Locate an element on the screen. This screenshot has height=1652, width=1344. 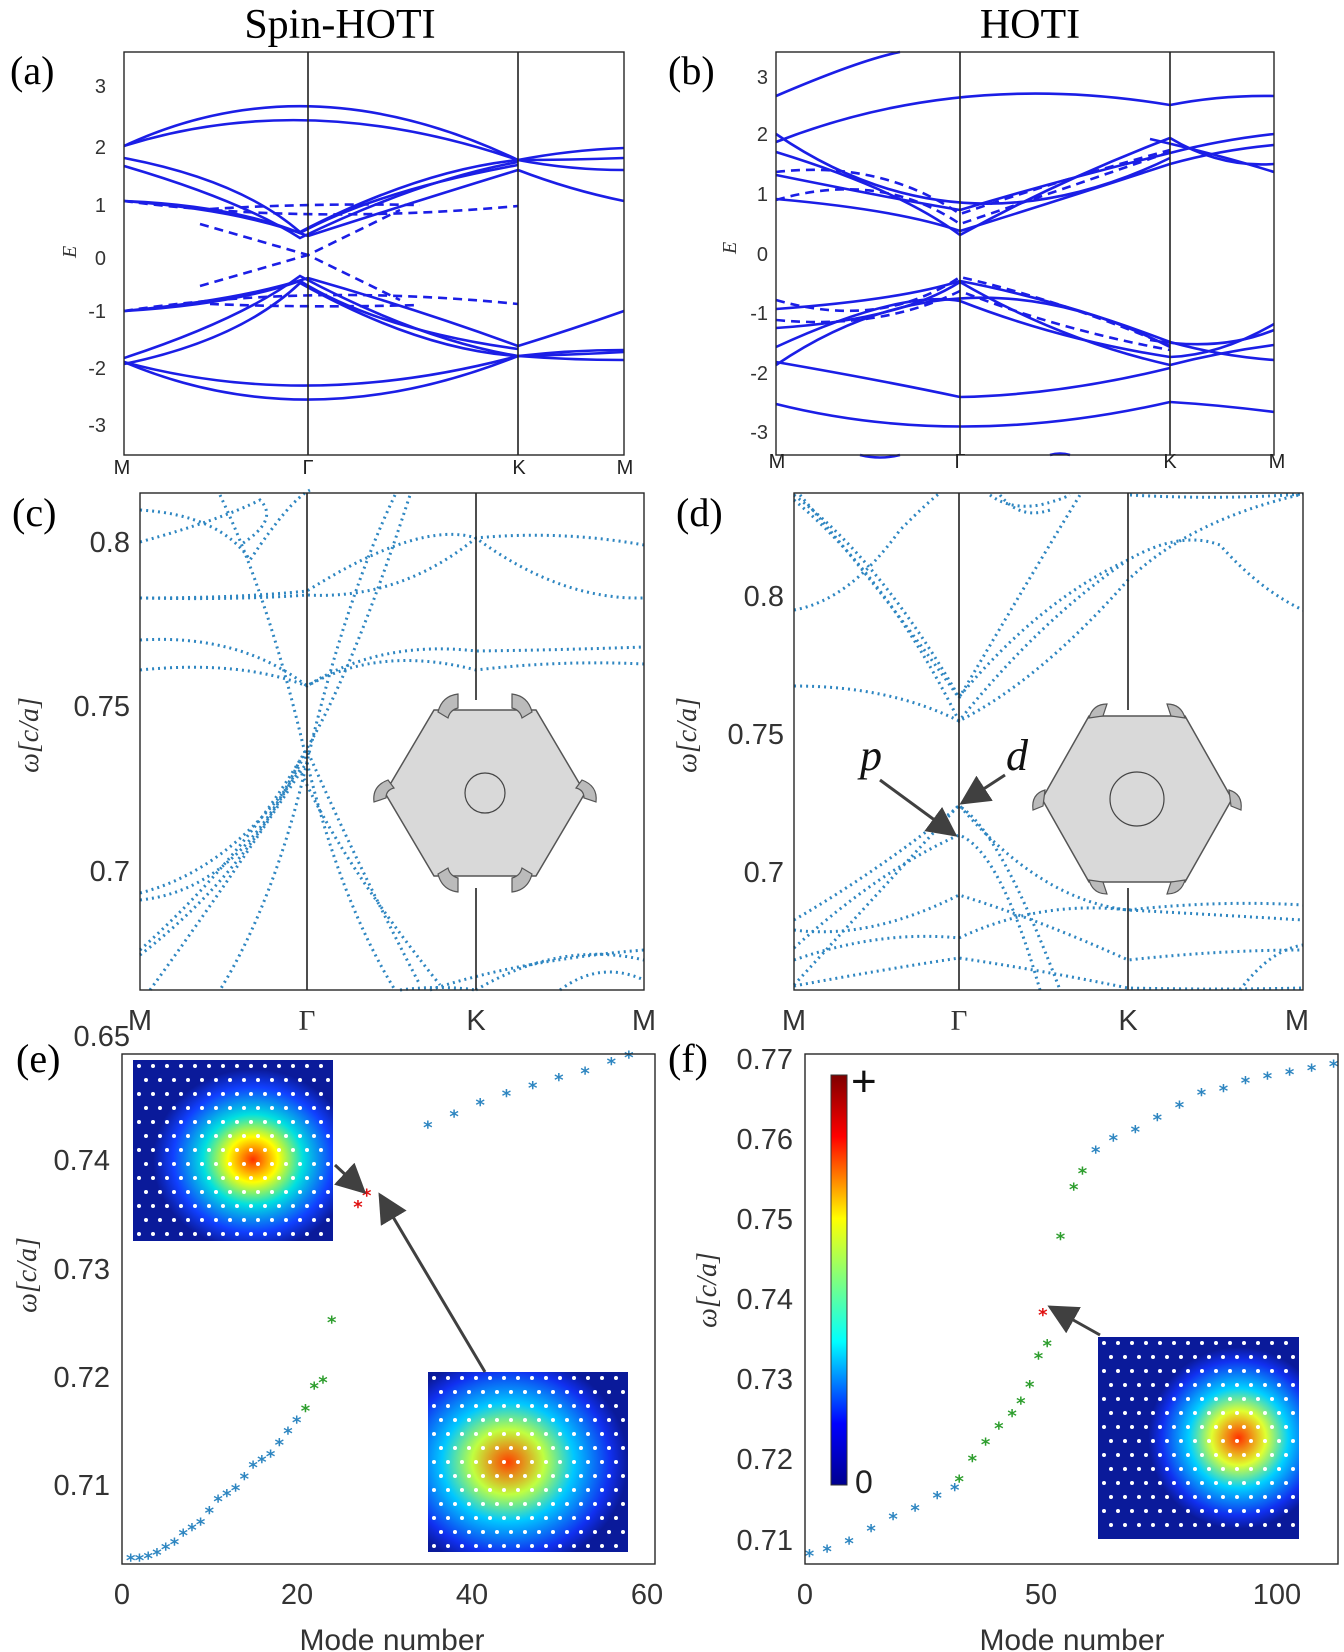
panel-f-ytick: 0.73 is located at coordinates (765, 1380).